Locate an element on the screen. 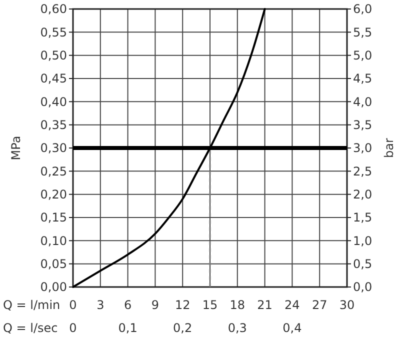  y2-tick-label: 0,5 is located at coordinates (362, 264).